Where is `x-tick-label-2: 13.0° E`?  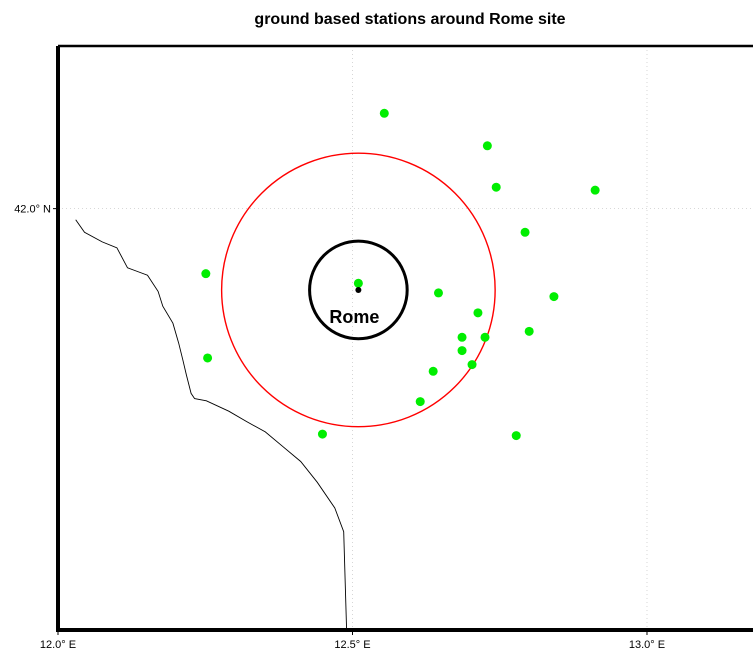
x-tick-label-2: 13.0° E is located at coordinates (647, 645).